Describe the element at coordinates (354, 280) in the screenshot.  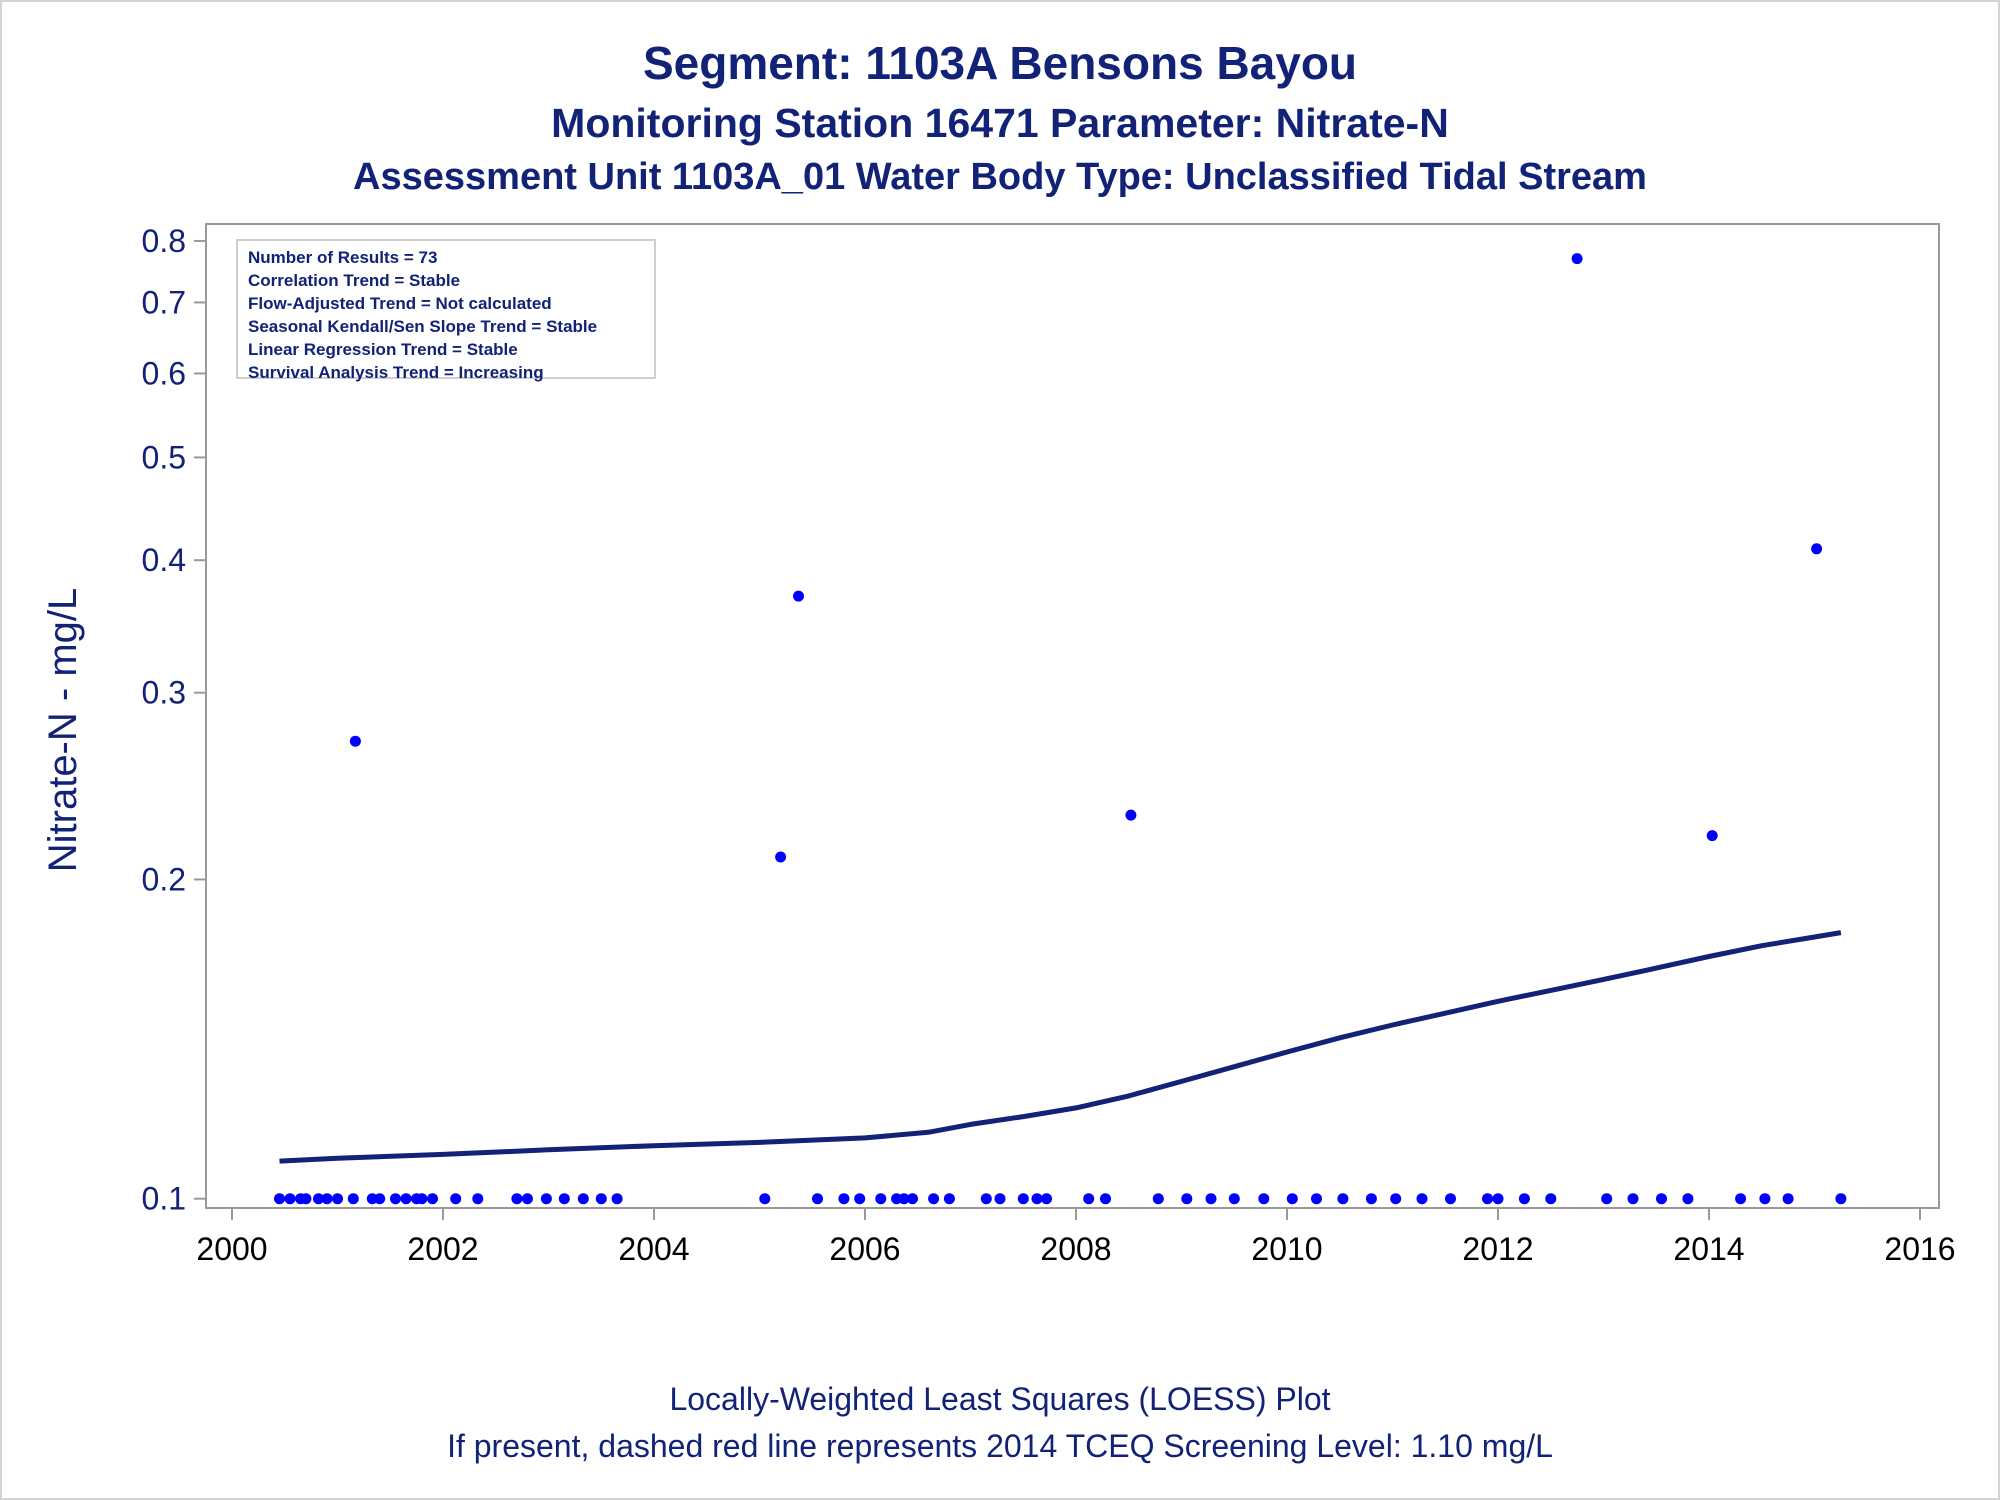
I see `trend-info-line: Correlation Trend = Stable` at that location.